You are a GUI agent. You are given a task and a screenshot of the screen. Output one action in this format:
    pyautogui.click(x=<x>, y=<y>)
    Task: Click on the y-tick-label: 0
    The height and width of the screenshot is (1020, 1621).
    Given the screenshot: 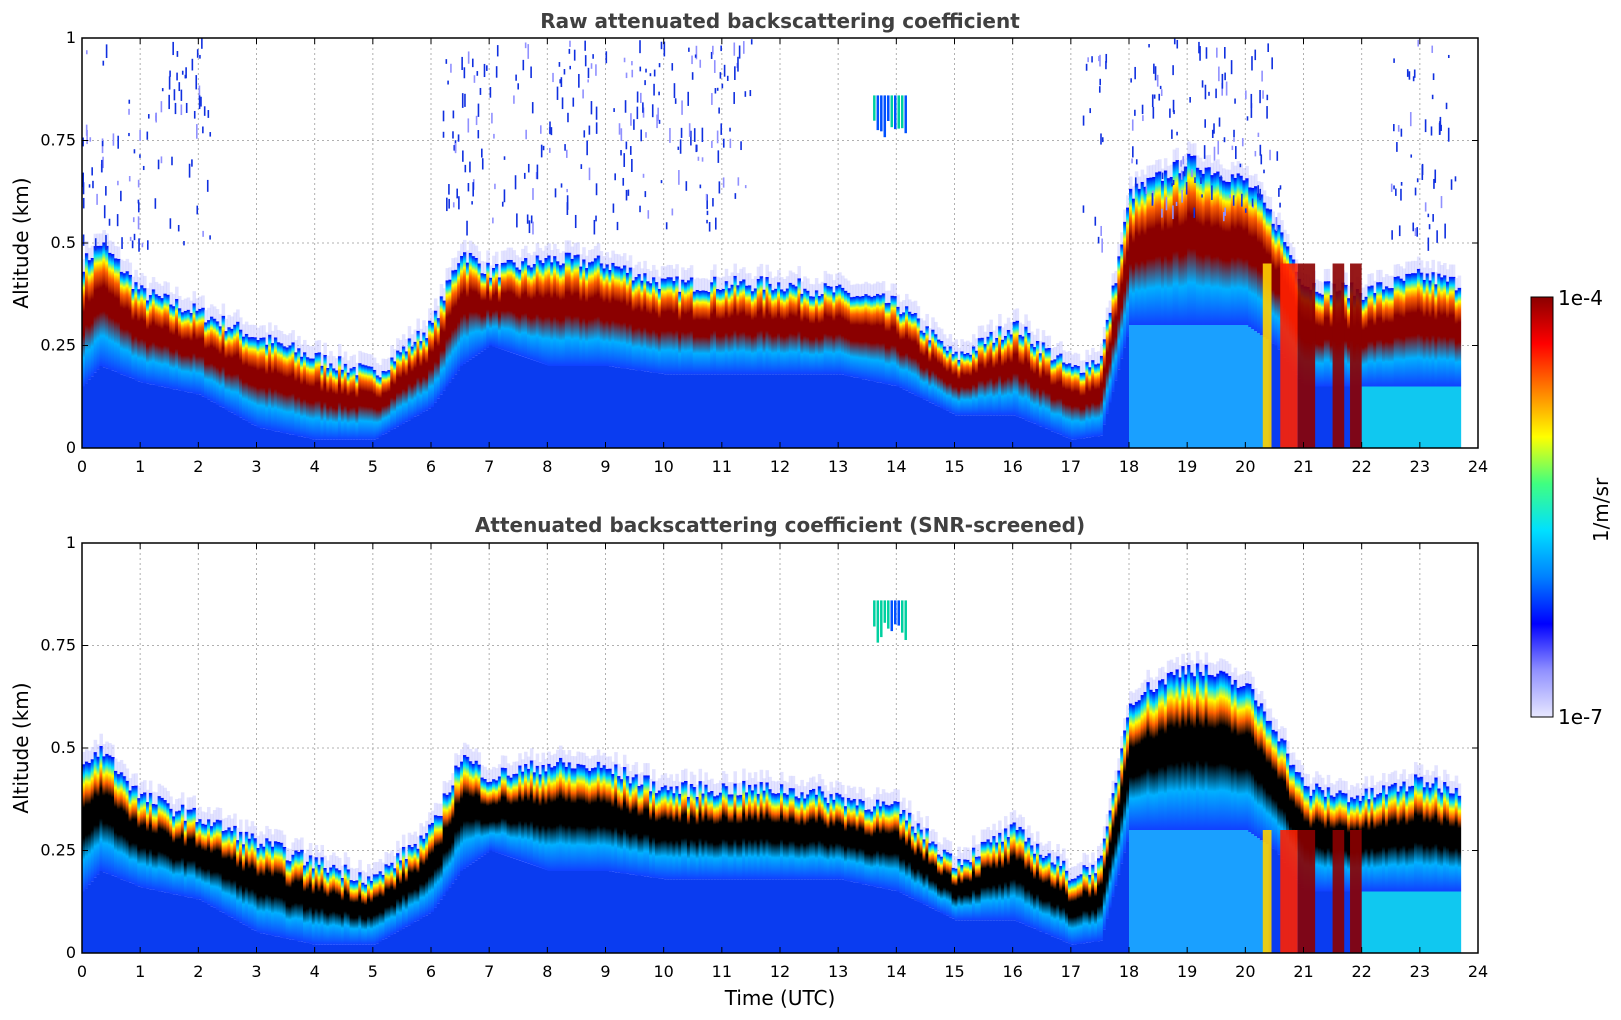 What is the action you would take?
    pyautogui.click(x=71, y=952)
    